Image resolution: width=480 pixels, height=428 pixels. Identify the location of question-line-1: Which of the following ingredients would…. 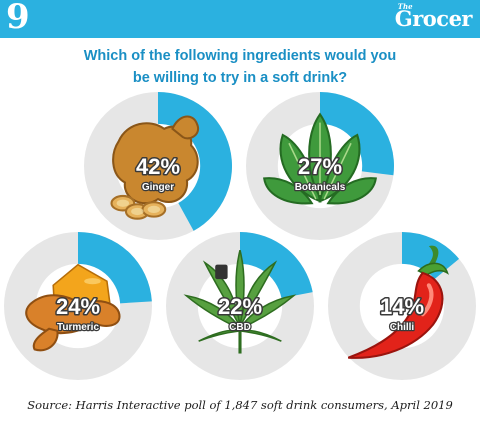
(240, 56).